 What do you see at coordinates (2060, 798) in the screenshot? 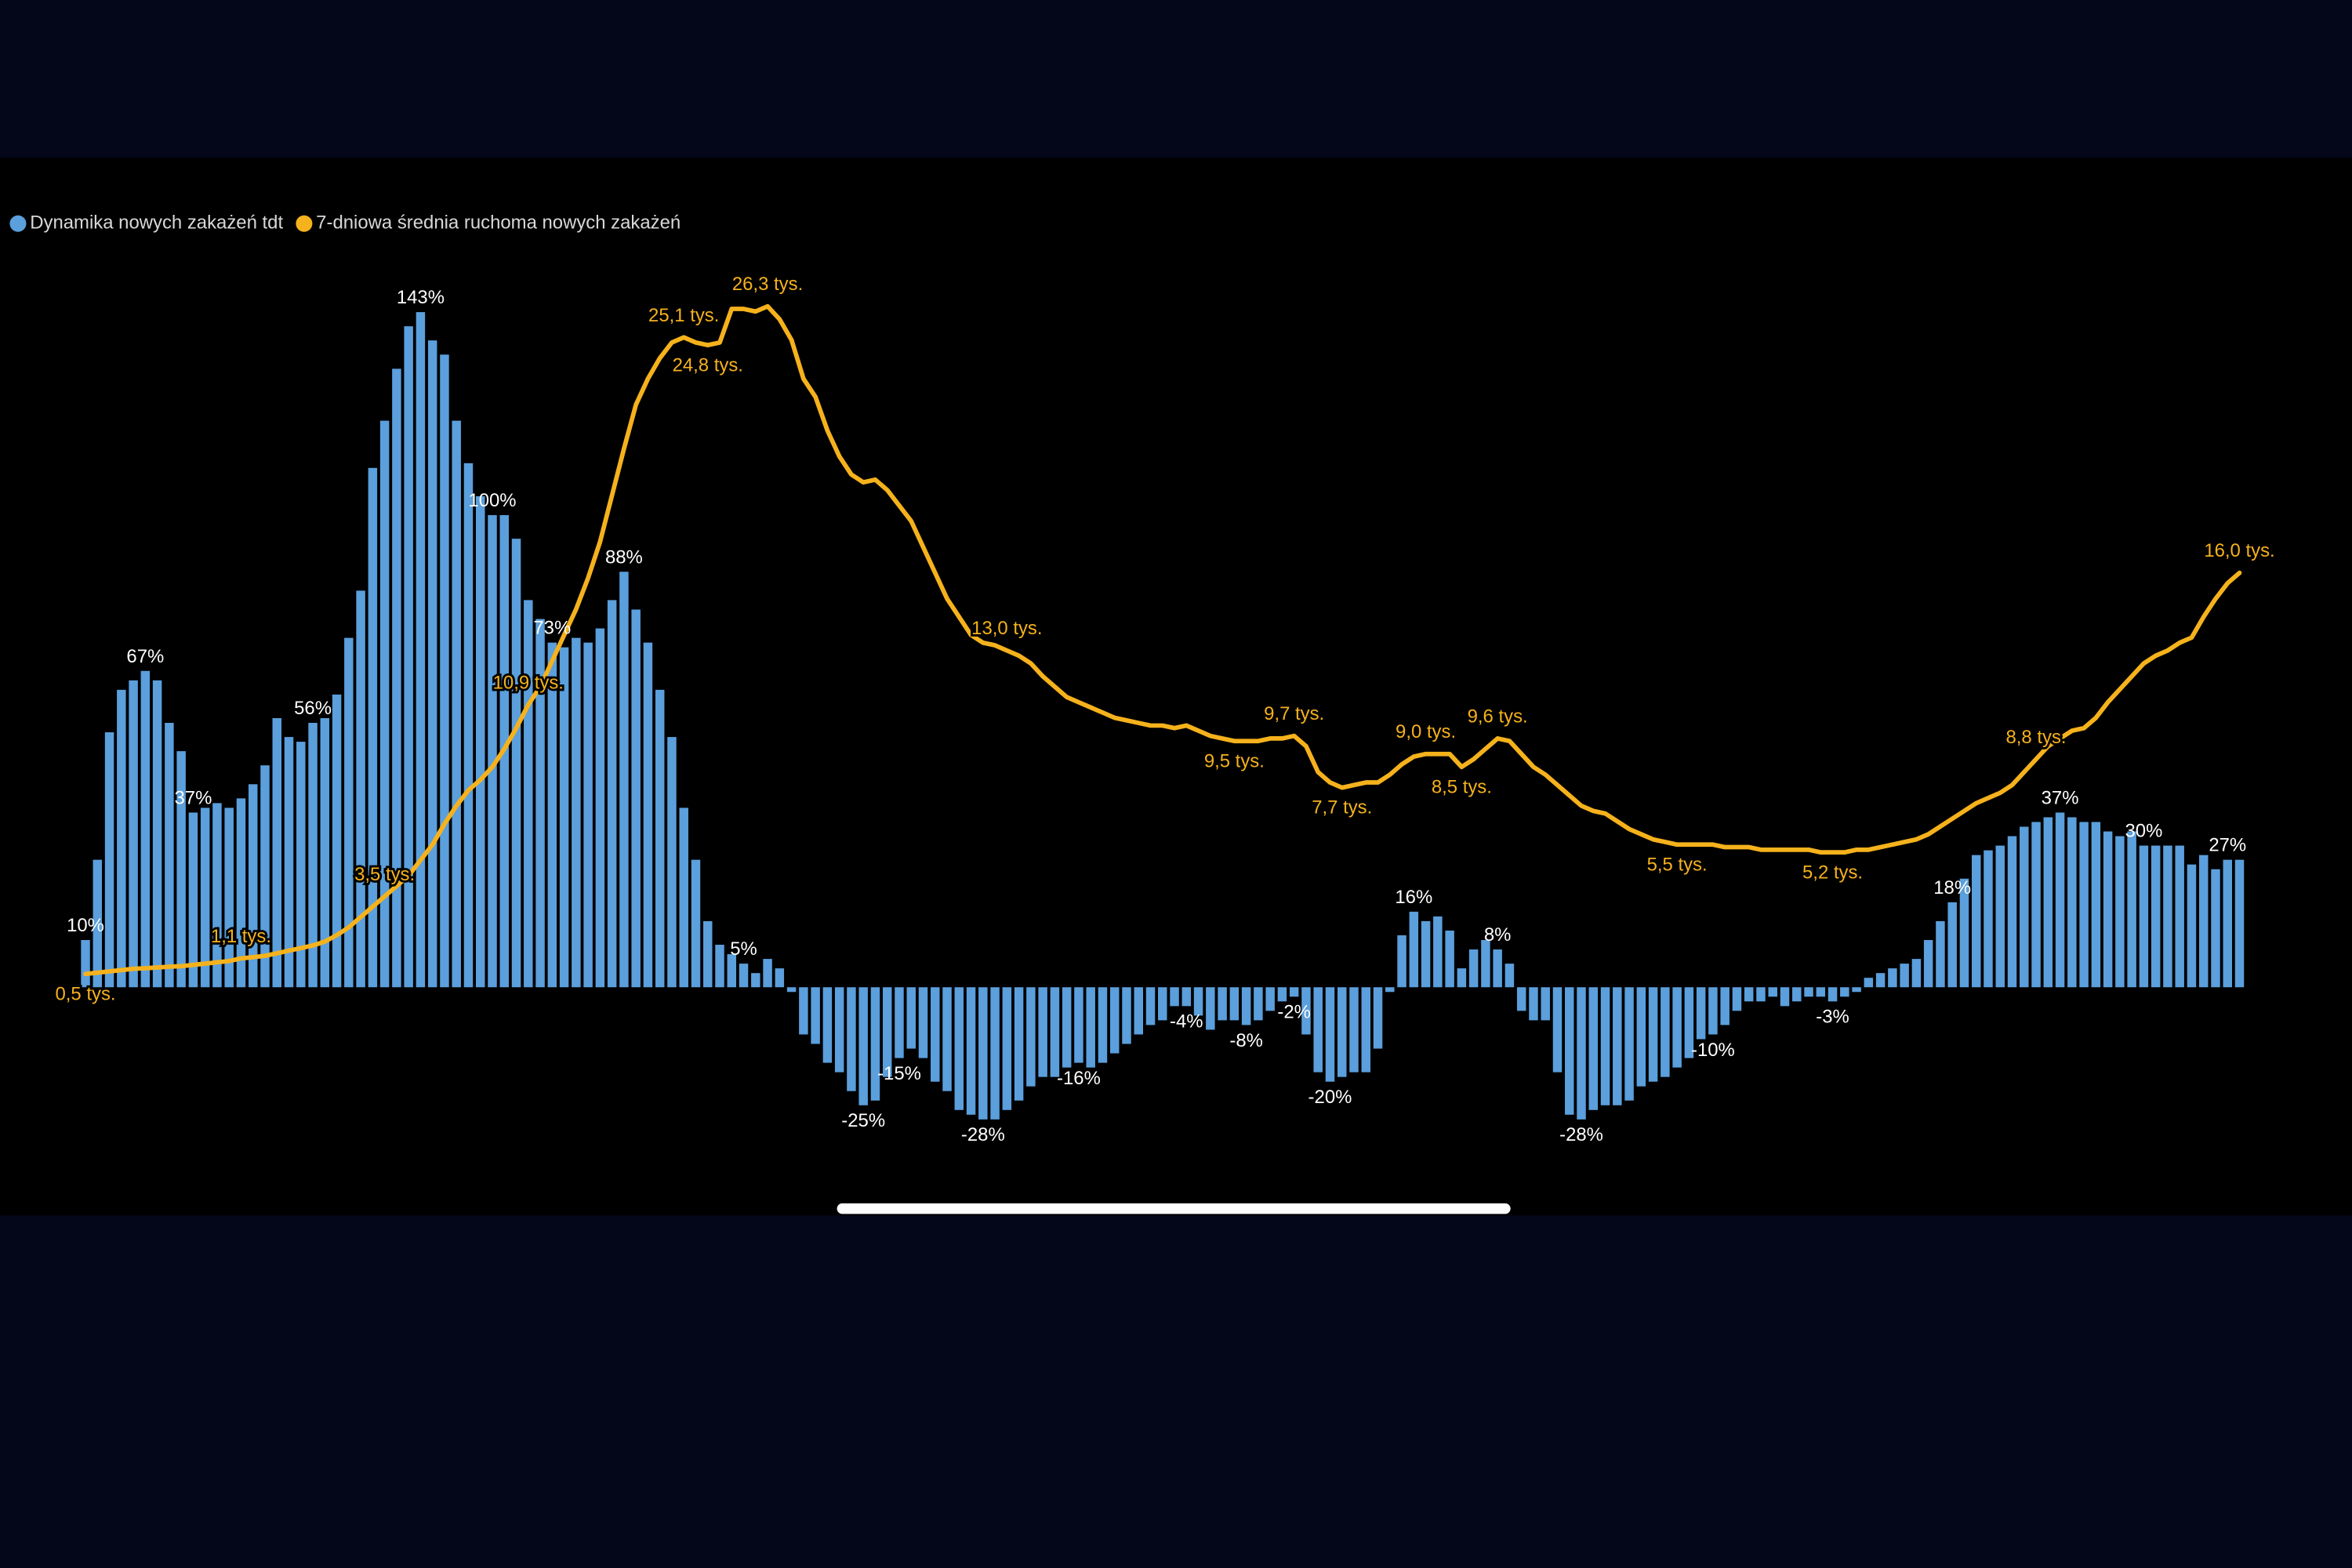
I see `bar-value-label: 37%` at bounding box center [2060, 798].